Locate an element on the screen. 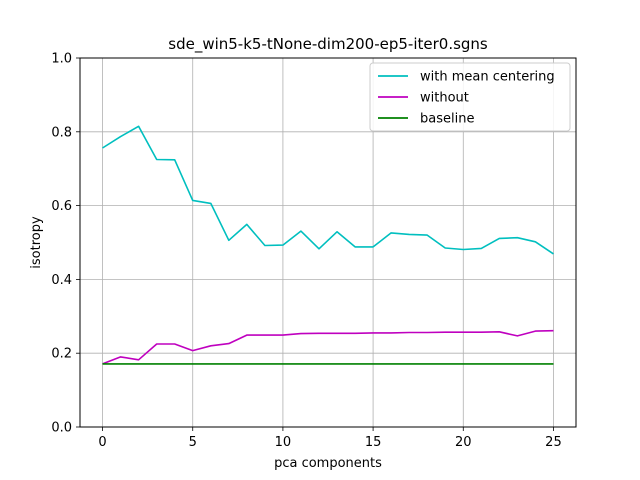  series-line is located at coordinates (328, 347).